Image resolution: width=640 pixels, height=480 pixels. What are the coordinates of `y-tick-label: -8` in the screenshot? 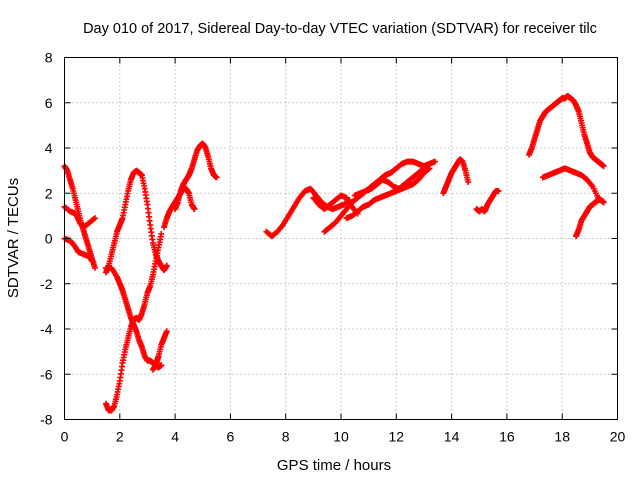 It's located at (46, 420).